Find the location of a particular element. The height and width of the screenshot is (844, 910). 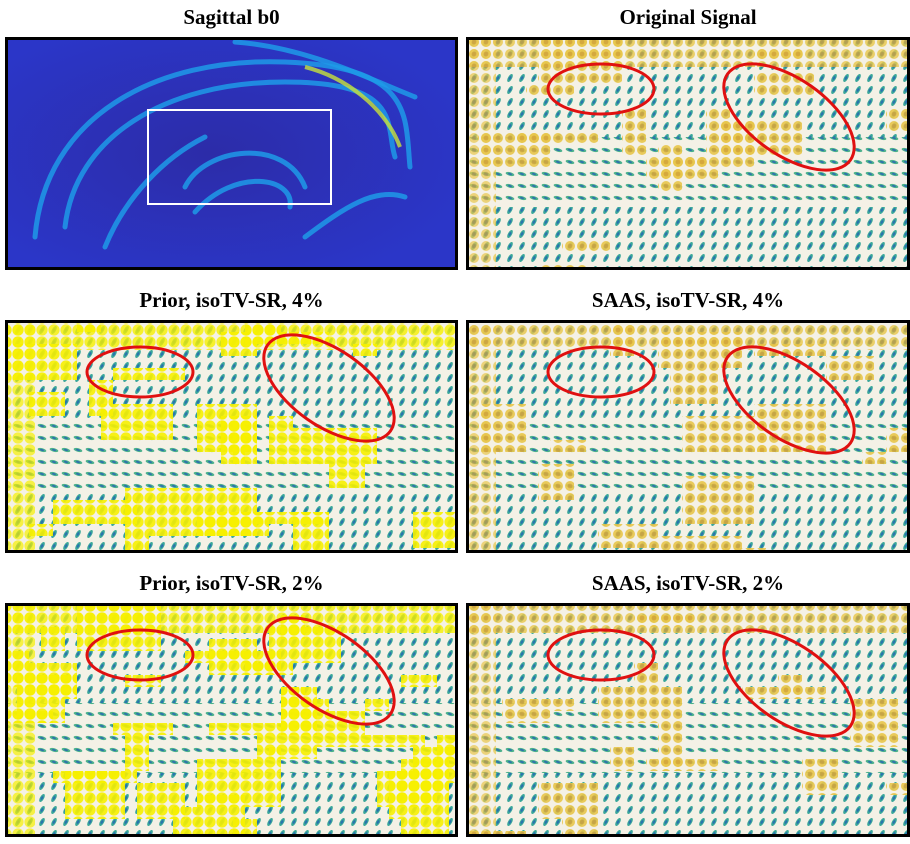

panel-title: Sagittal b0 is located at coordinates (231, 17).